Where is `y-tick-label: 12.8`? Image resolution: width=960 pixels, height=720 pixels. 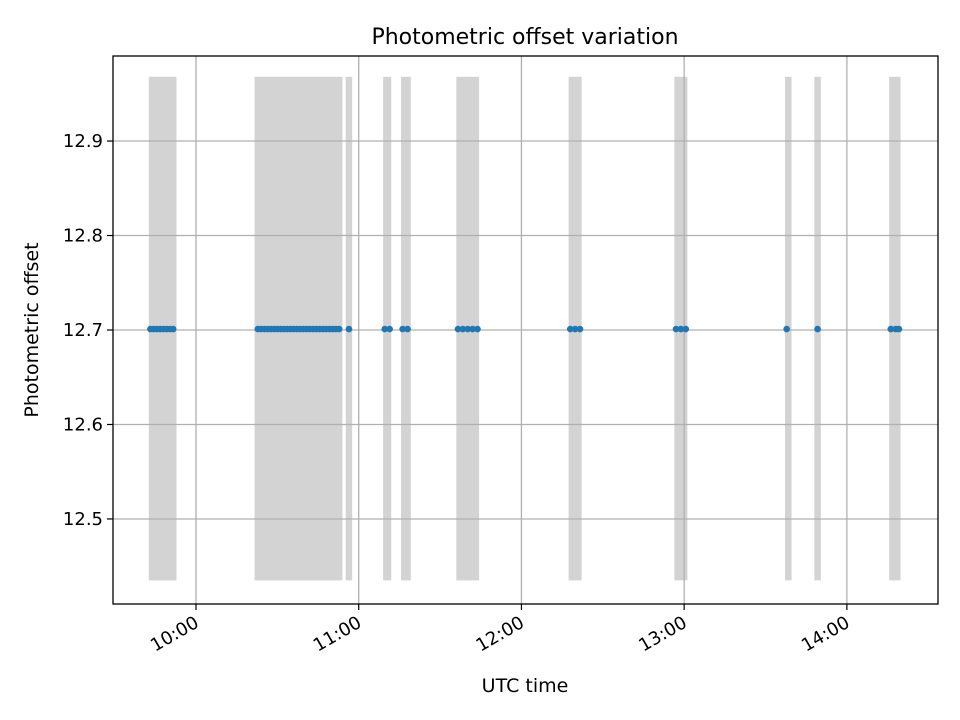
y-tick-label: 12.8 is located at coordinates (83, 236).